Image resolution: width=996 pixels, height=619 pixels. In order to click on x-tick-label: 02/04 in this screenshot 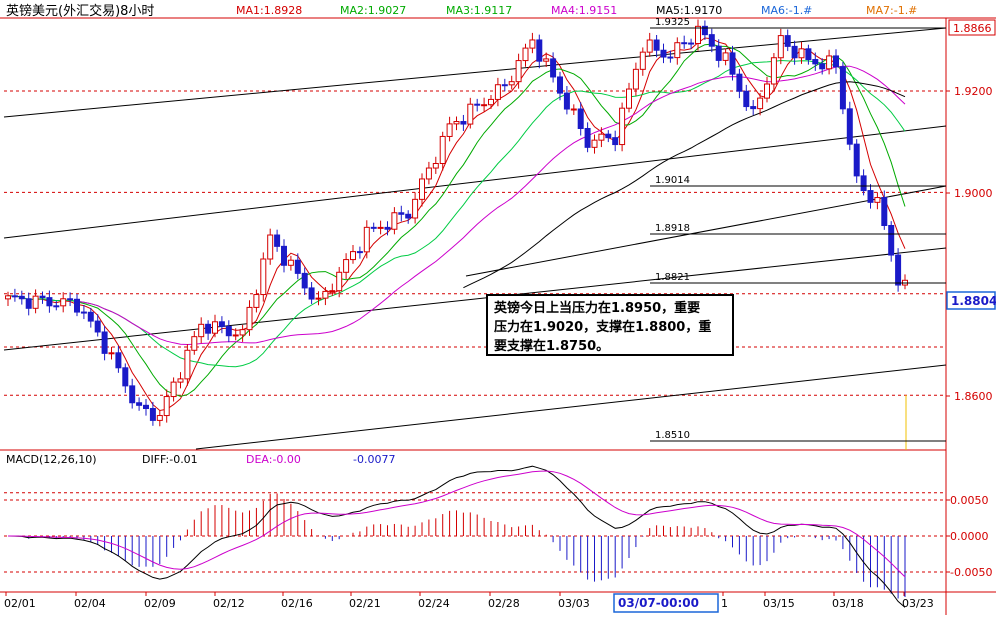, I will do `click(90, 603)`.